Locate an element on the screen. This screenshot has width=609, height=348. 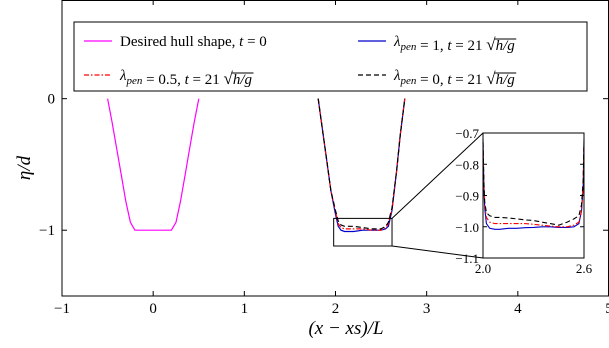
inset-y-tick-label-3: −1.0 is located at coordinates (467, 227).